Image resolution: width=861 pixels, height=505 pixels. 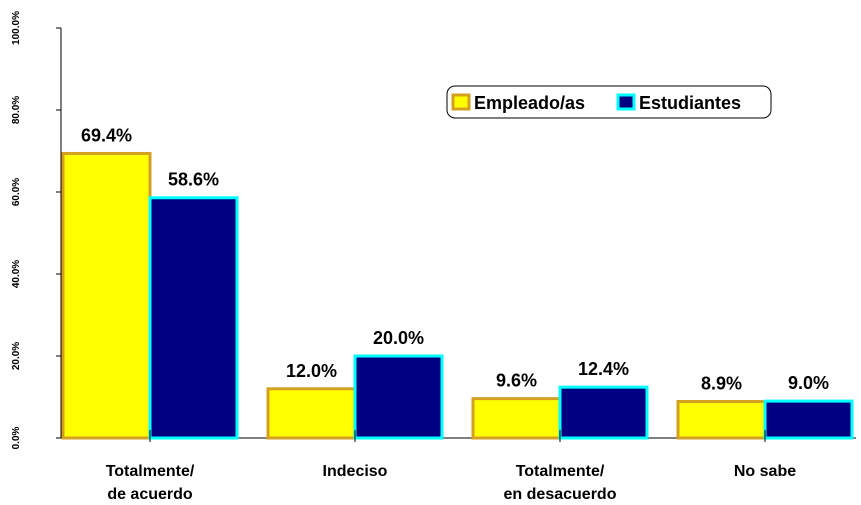 I want to click on y-tick-label: 0.0%, so click(x=16, y=437).